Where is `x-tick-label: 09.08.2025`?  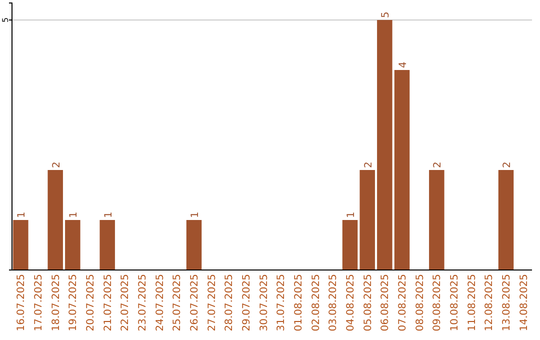 x-tick-label: 09.08.2025 is located at coordinates (438, 303).